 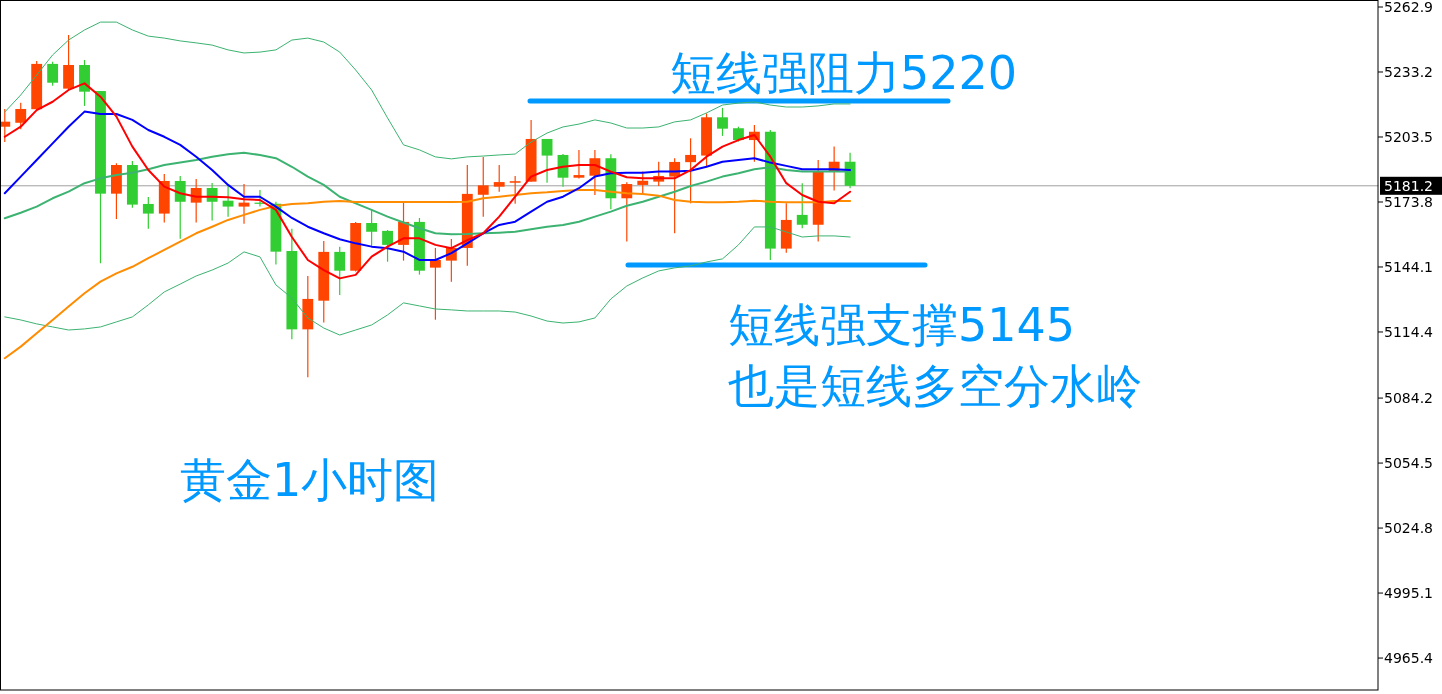 What do you see at coordinates (1409, 331) in the screenshot?
I see `y-tick-label: 5114.4` at bounding box center [1409, 331].